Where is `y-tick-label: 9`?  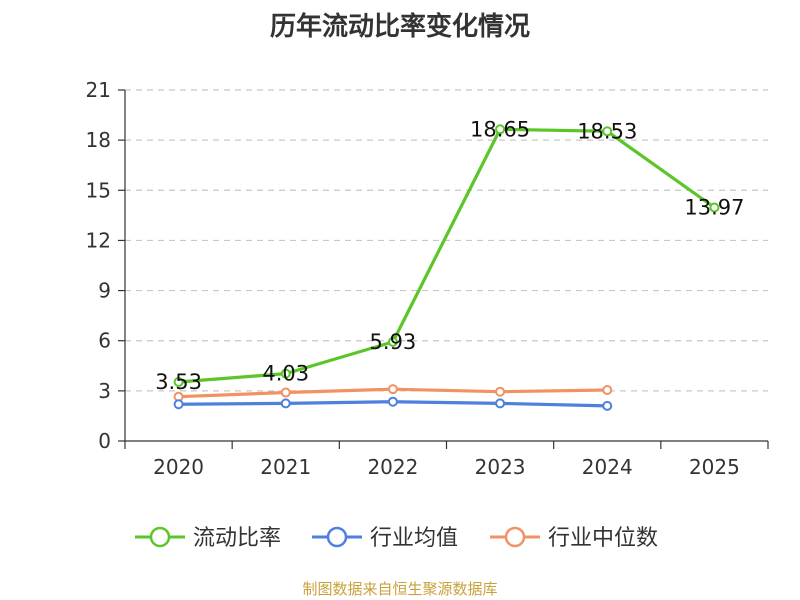
y-tick-label: 9 is located at coordinates (104, 291).